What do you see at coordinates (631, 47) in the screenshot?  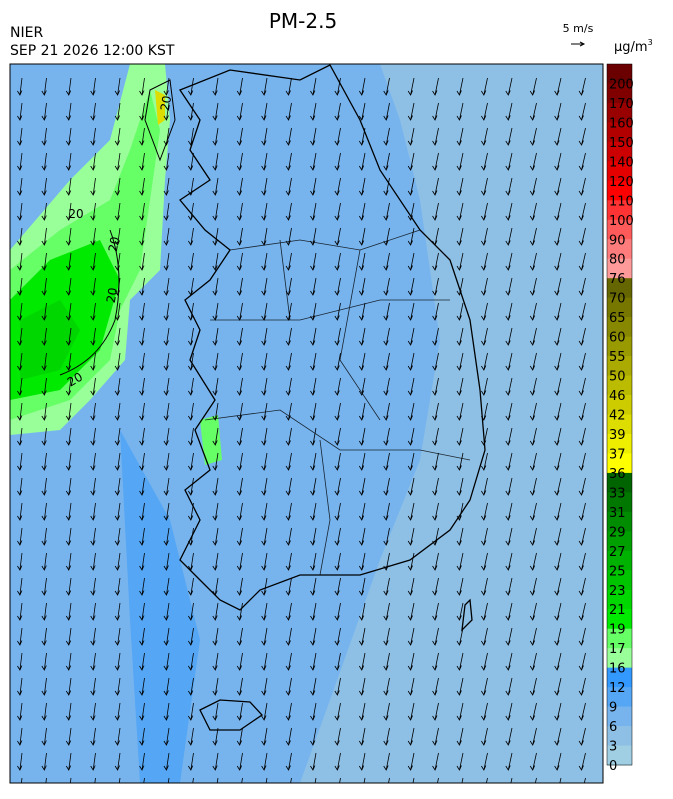 I see `unit-text: µg/m` at bounding box center [631, 47].